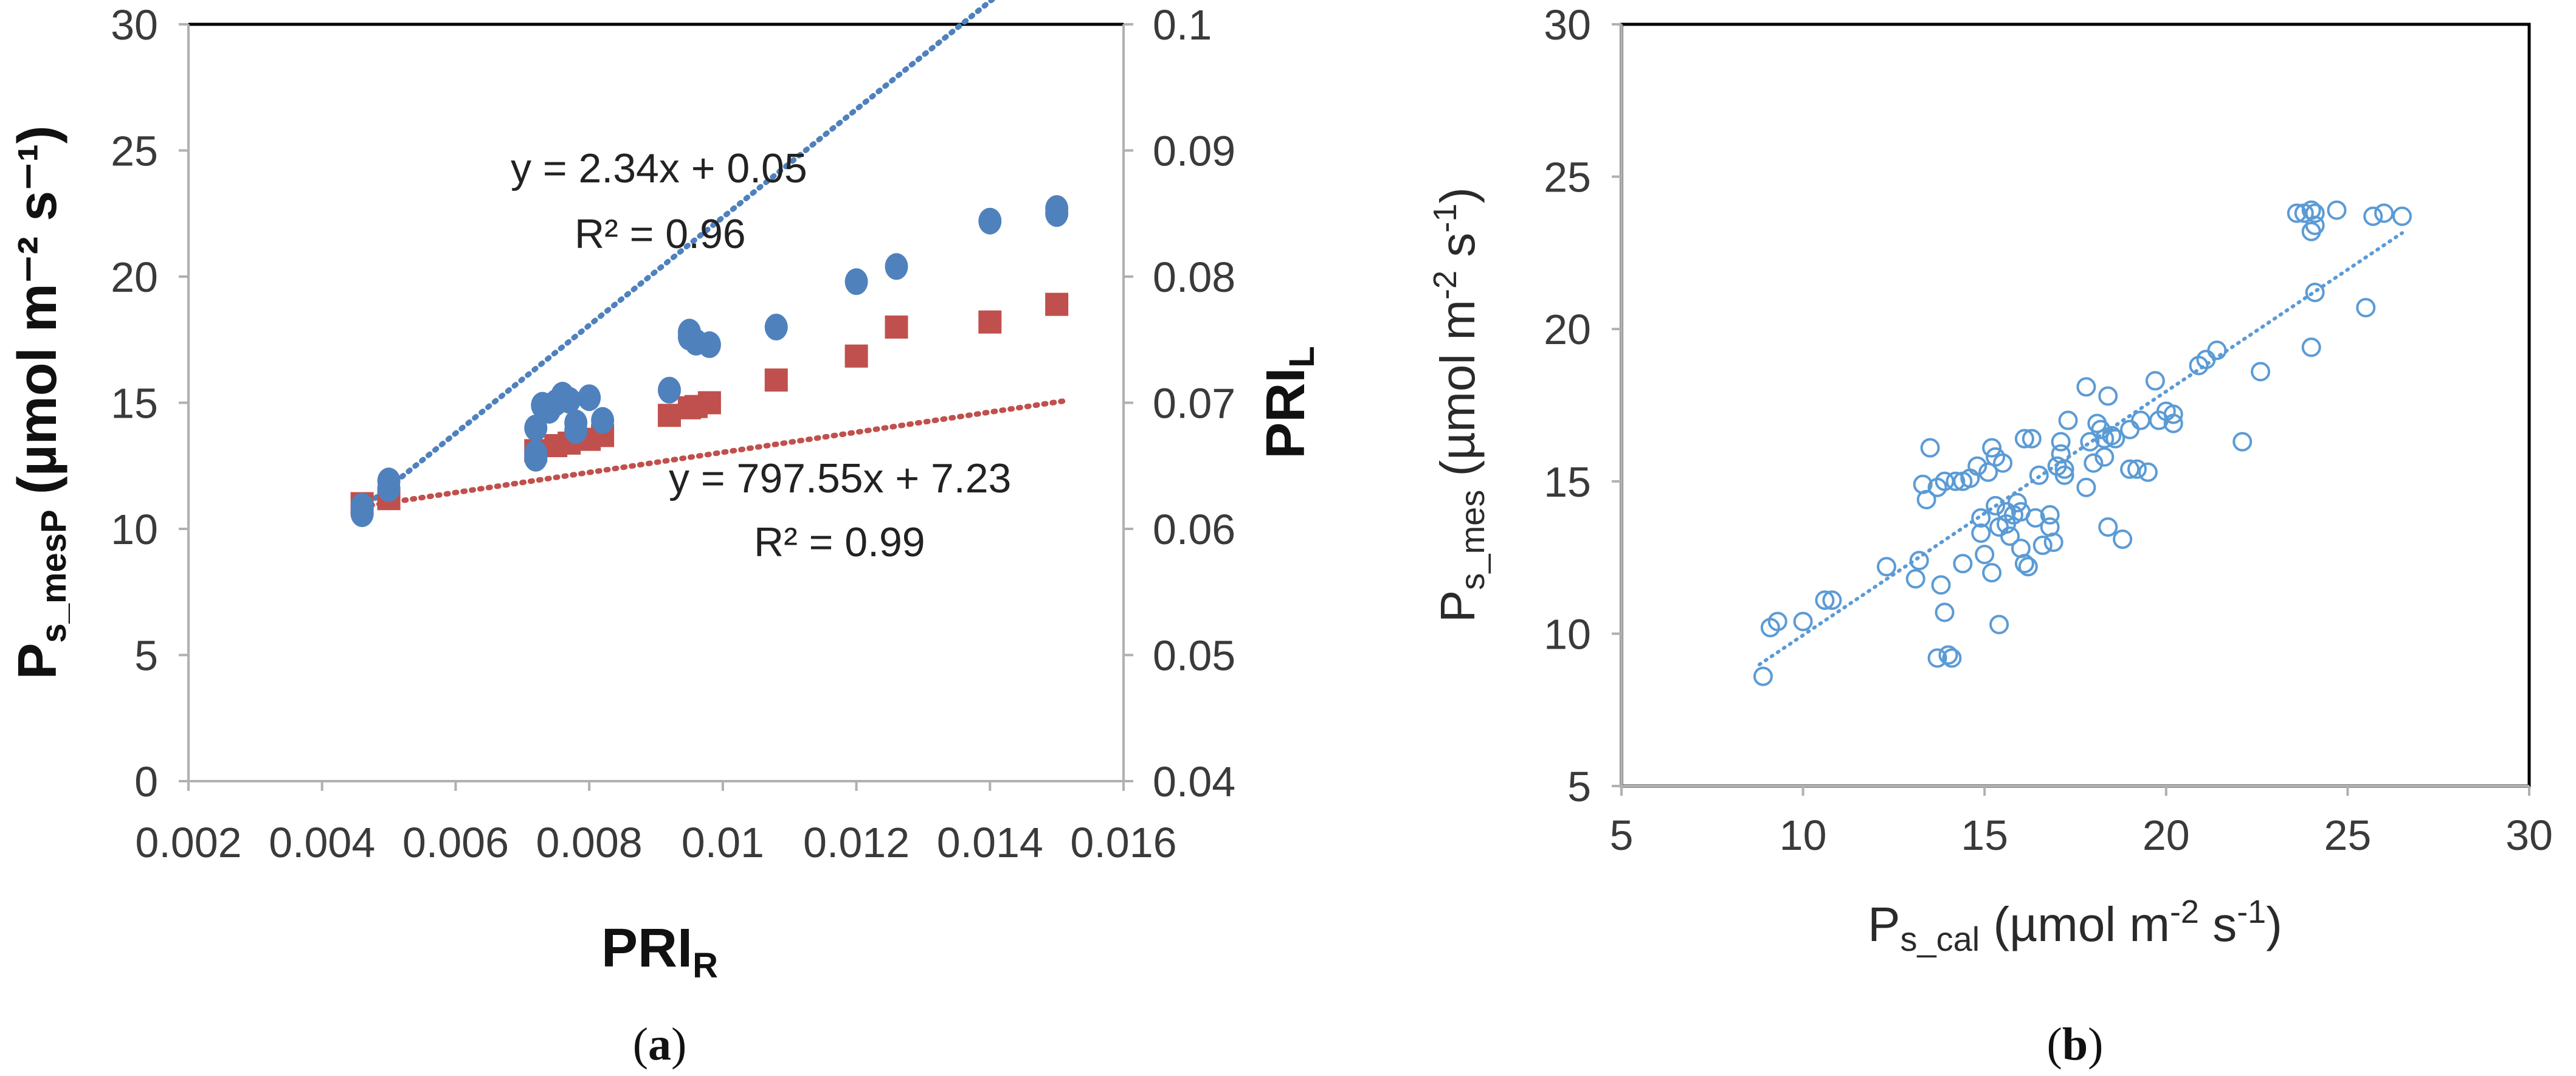 The height and width of the screenshot is (1076, 2576). I want to click on panel-a-markers, so click(709, 361).